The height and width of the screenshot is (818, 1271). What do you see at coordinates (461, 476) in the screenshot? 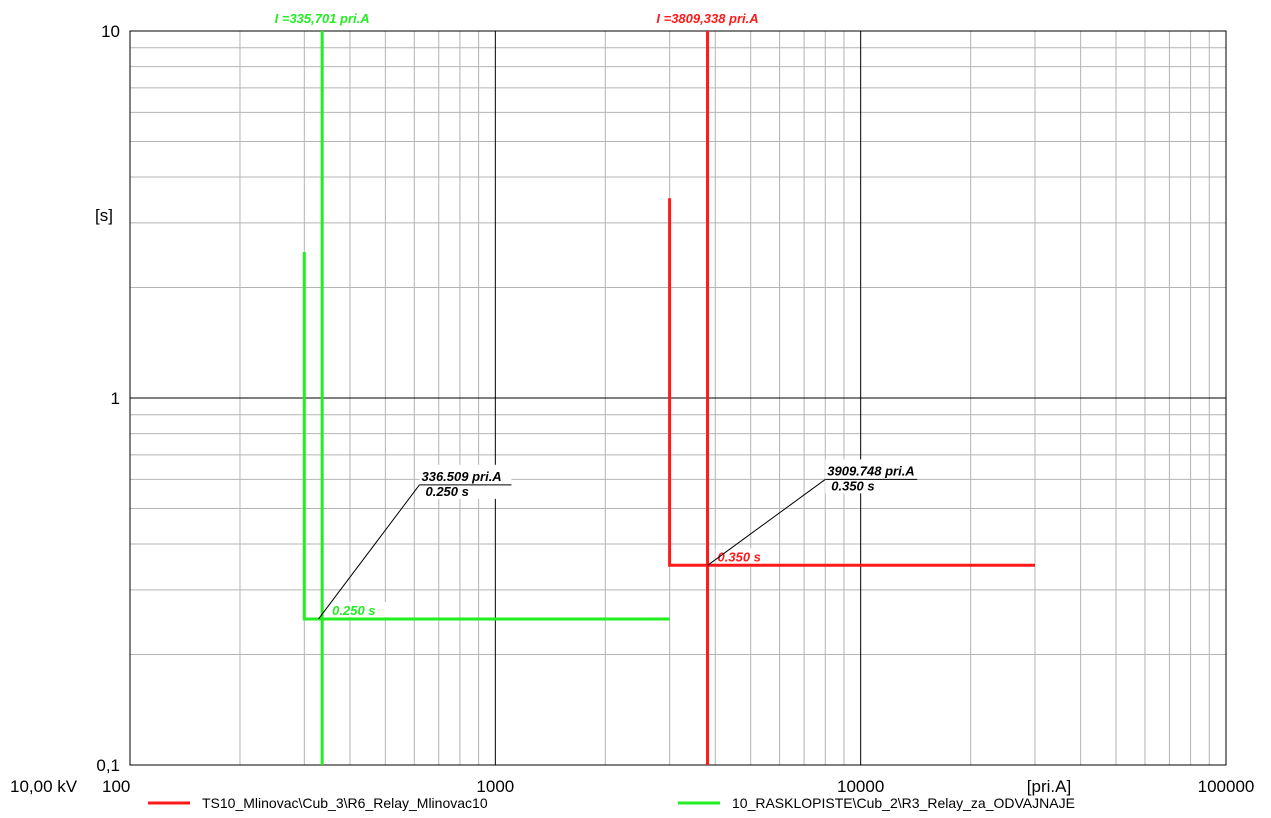
I see `annotation-current: 336.509 pri.A` at bounding box center [461, 476].